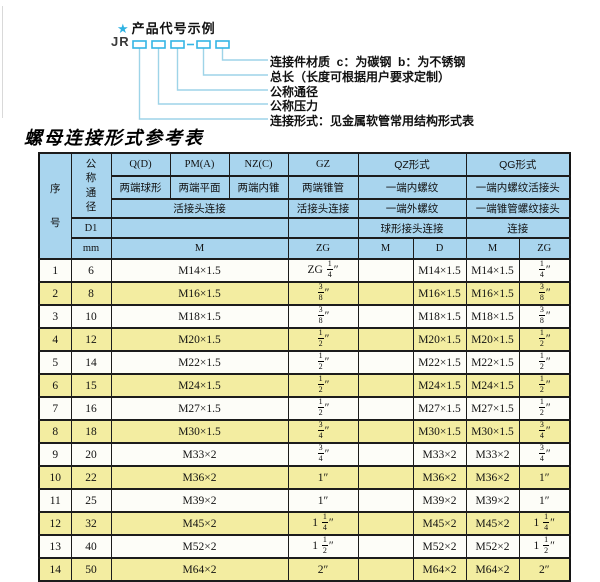 The height and width of the screenshot is (582, 600). I want to click on header-m-span: M, so click(199, 248).